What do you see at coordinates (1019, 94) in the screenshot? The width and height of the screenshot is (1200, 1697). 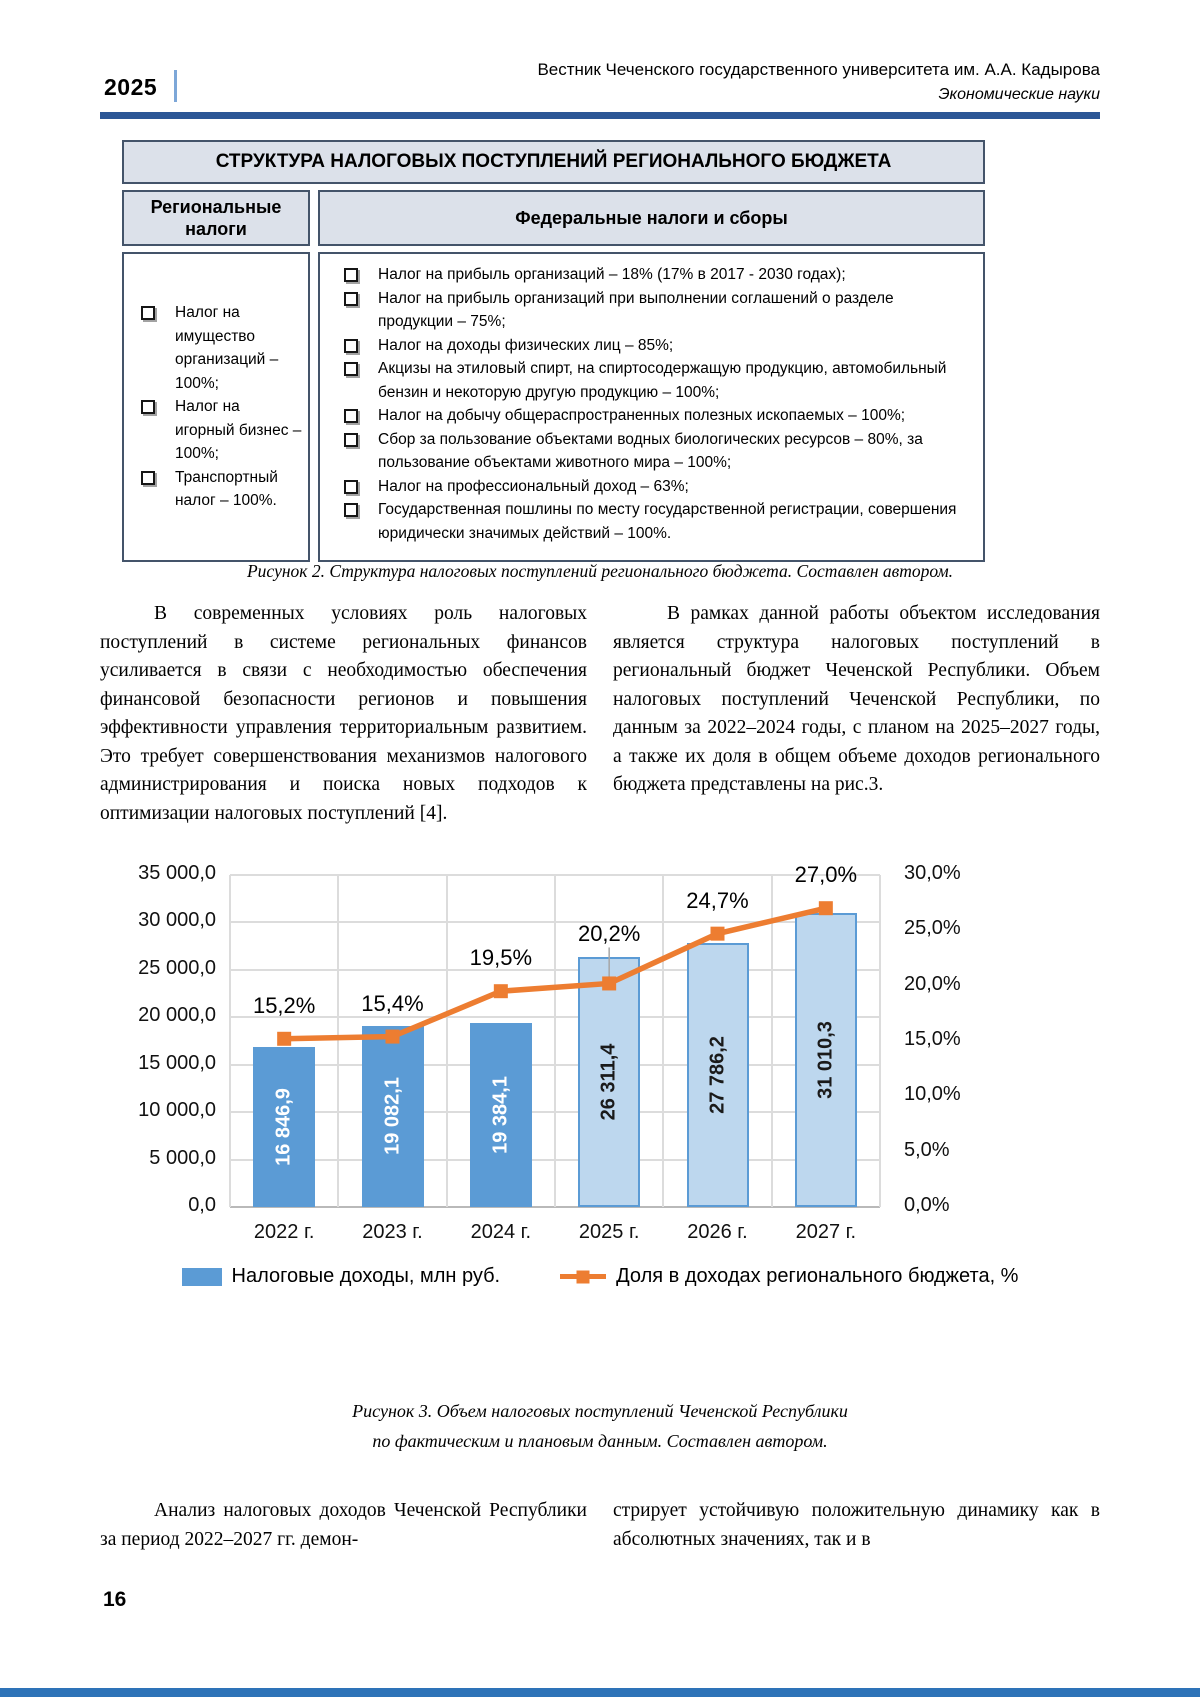 I see `journal-section: Экономические науки` at bounding box center [1019, 94].